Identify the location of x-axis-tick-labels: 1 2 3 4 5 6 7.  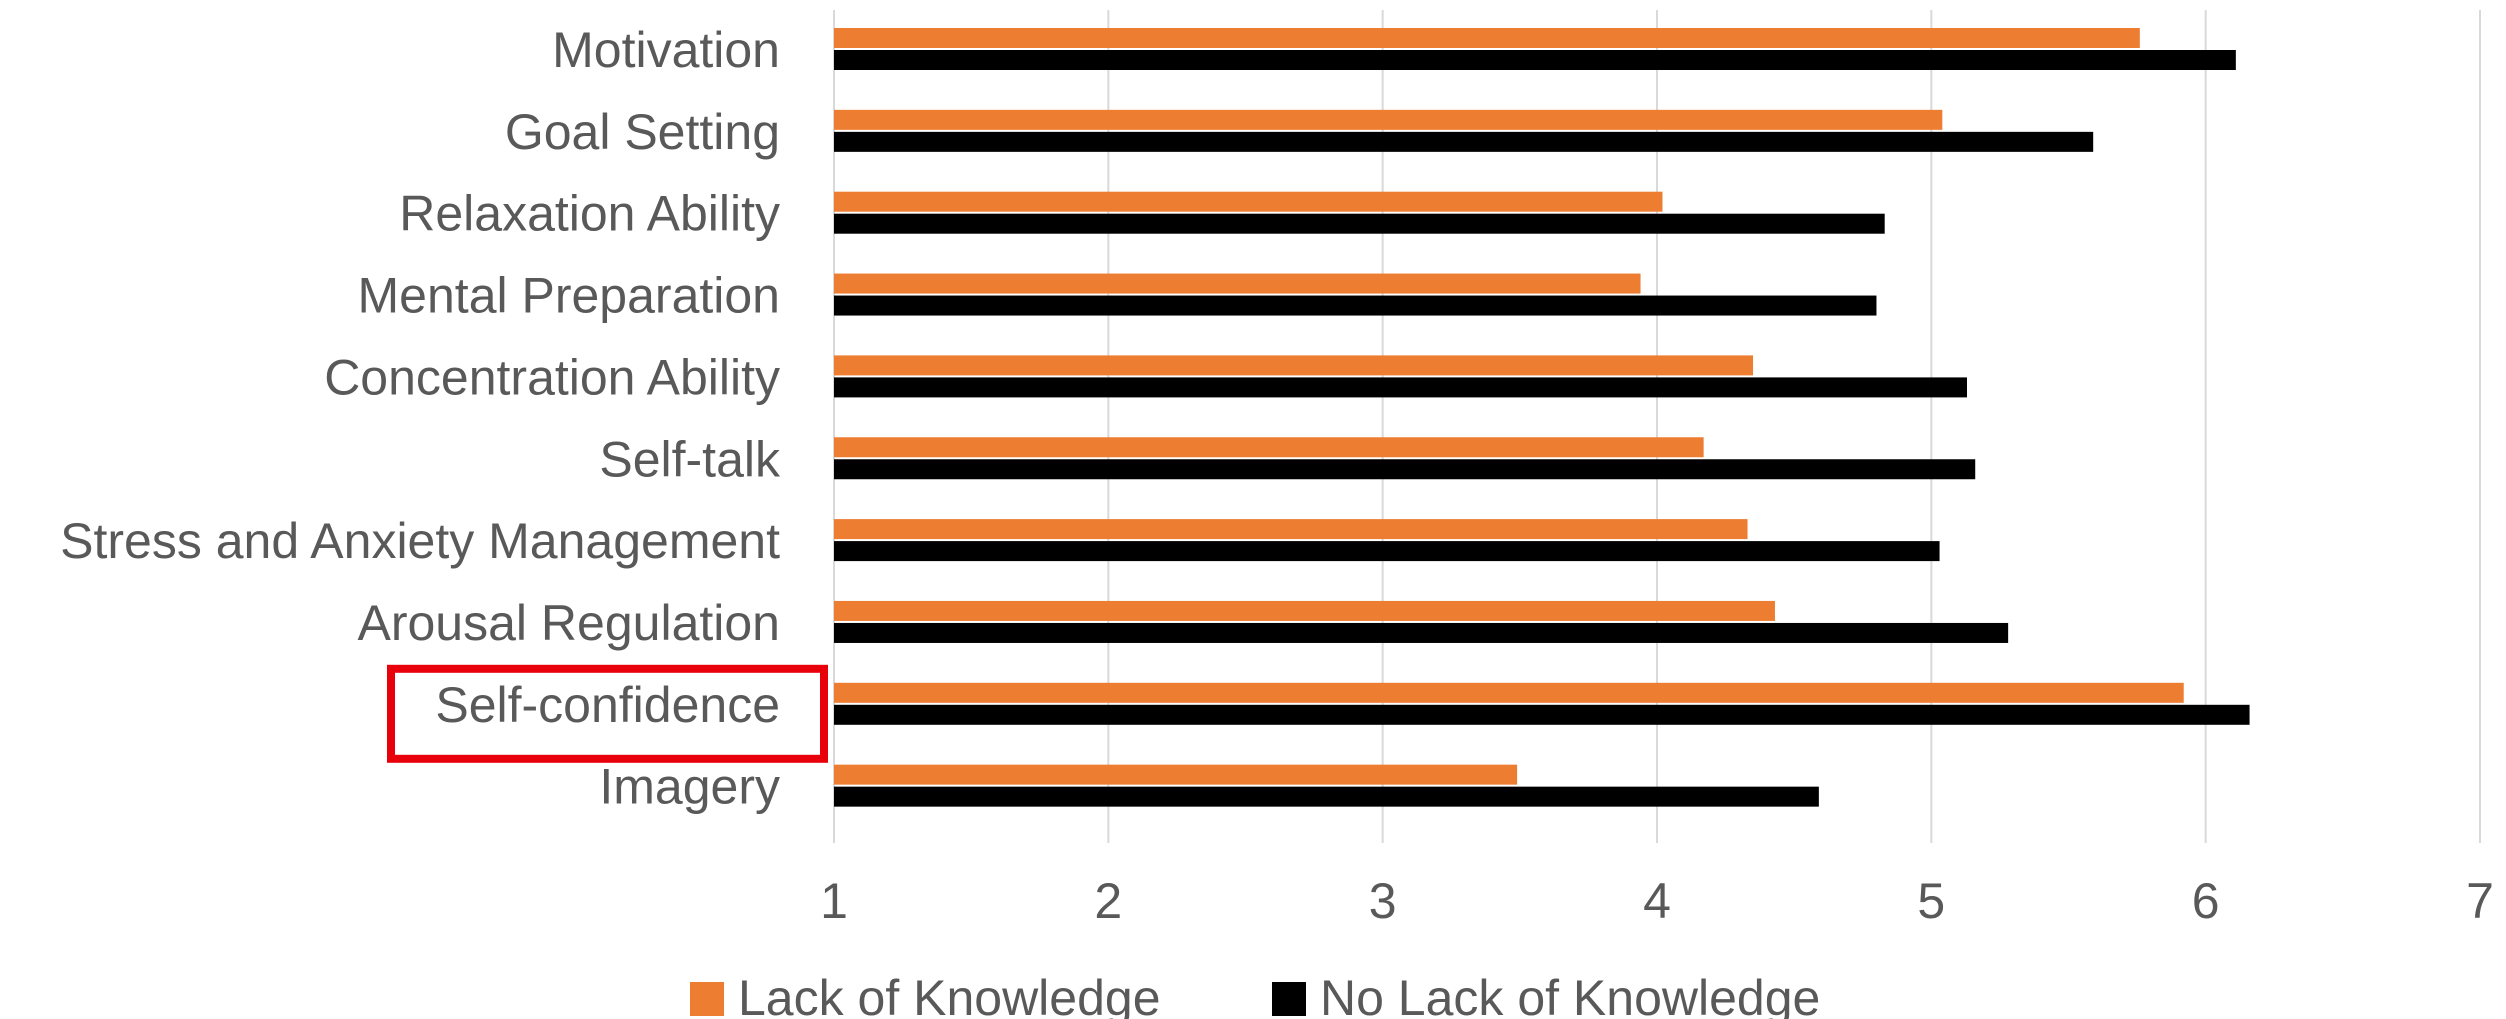
(1657, 901).